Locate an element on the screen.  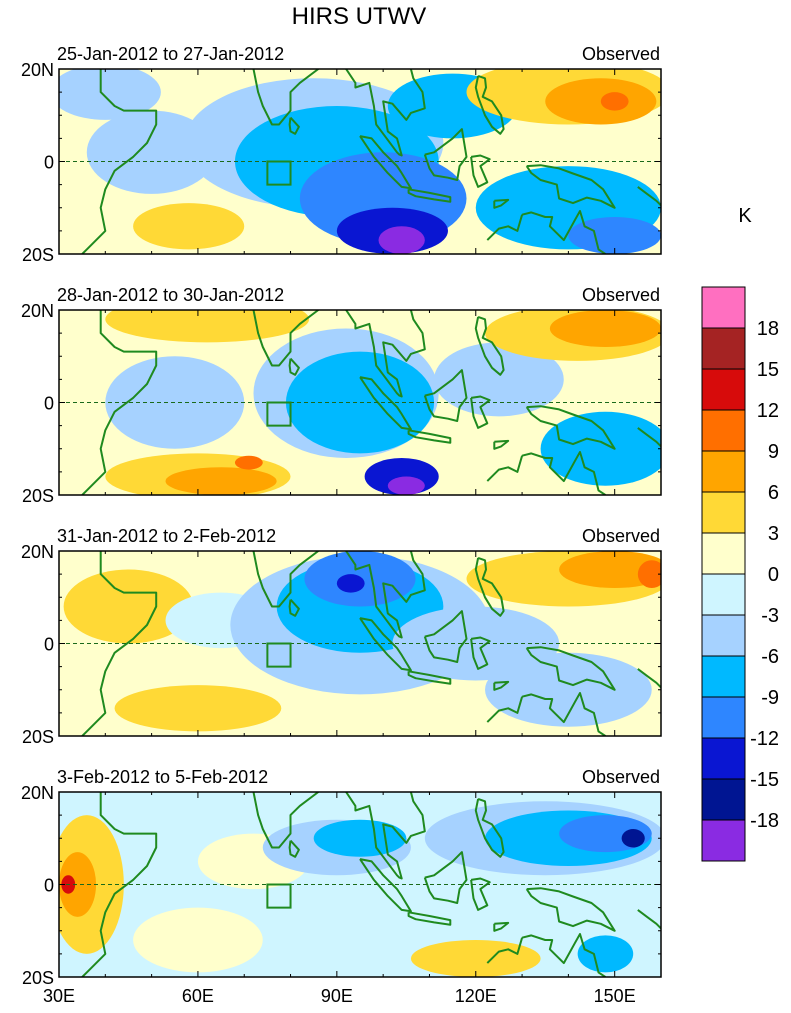
colorbar-legend: K 18 15 12 9 6 3 0 -3 -6 -9 -12 -15 -18 is located at coordinates (740, 533).